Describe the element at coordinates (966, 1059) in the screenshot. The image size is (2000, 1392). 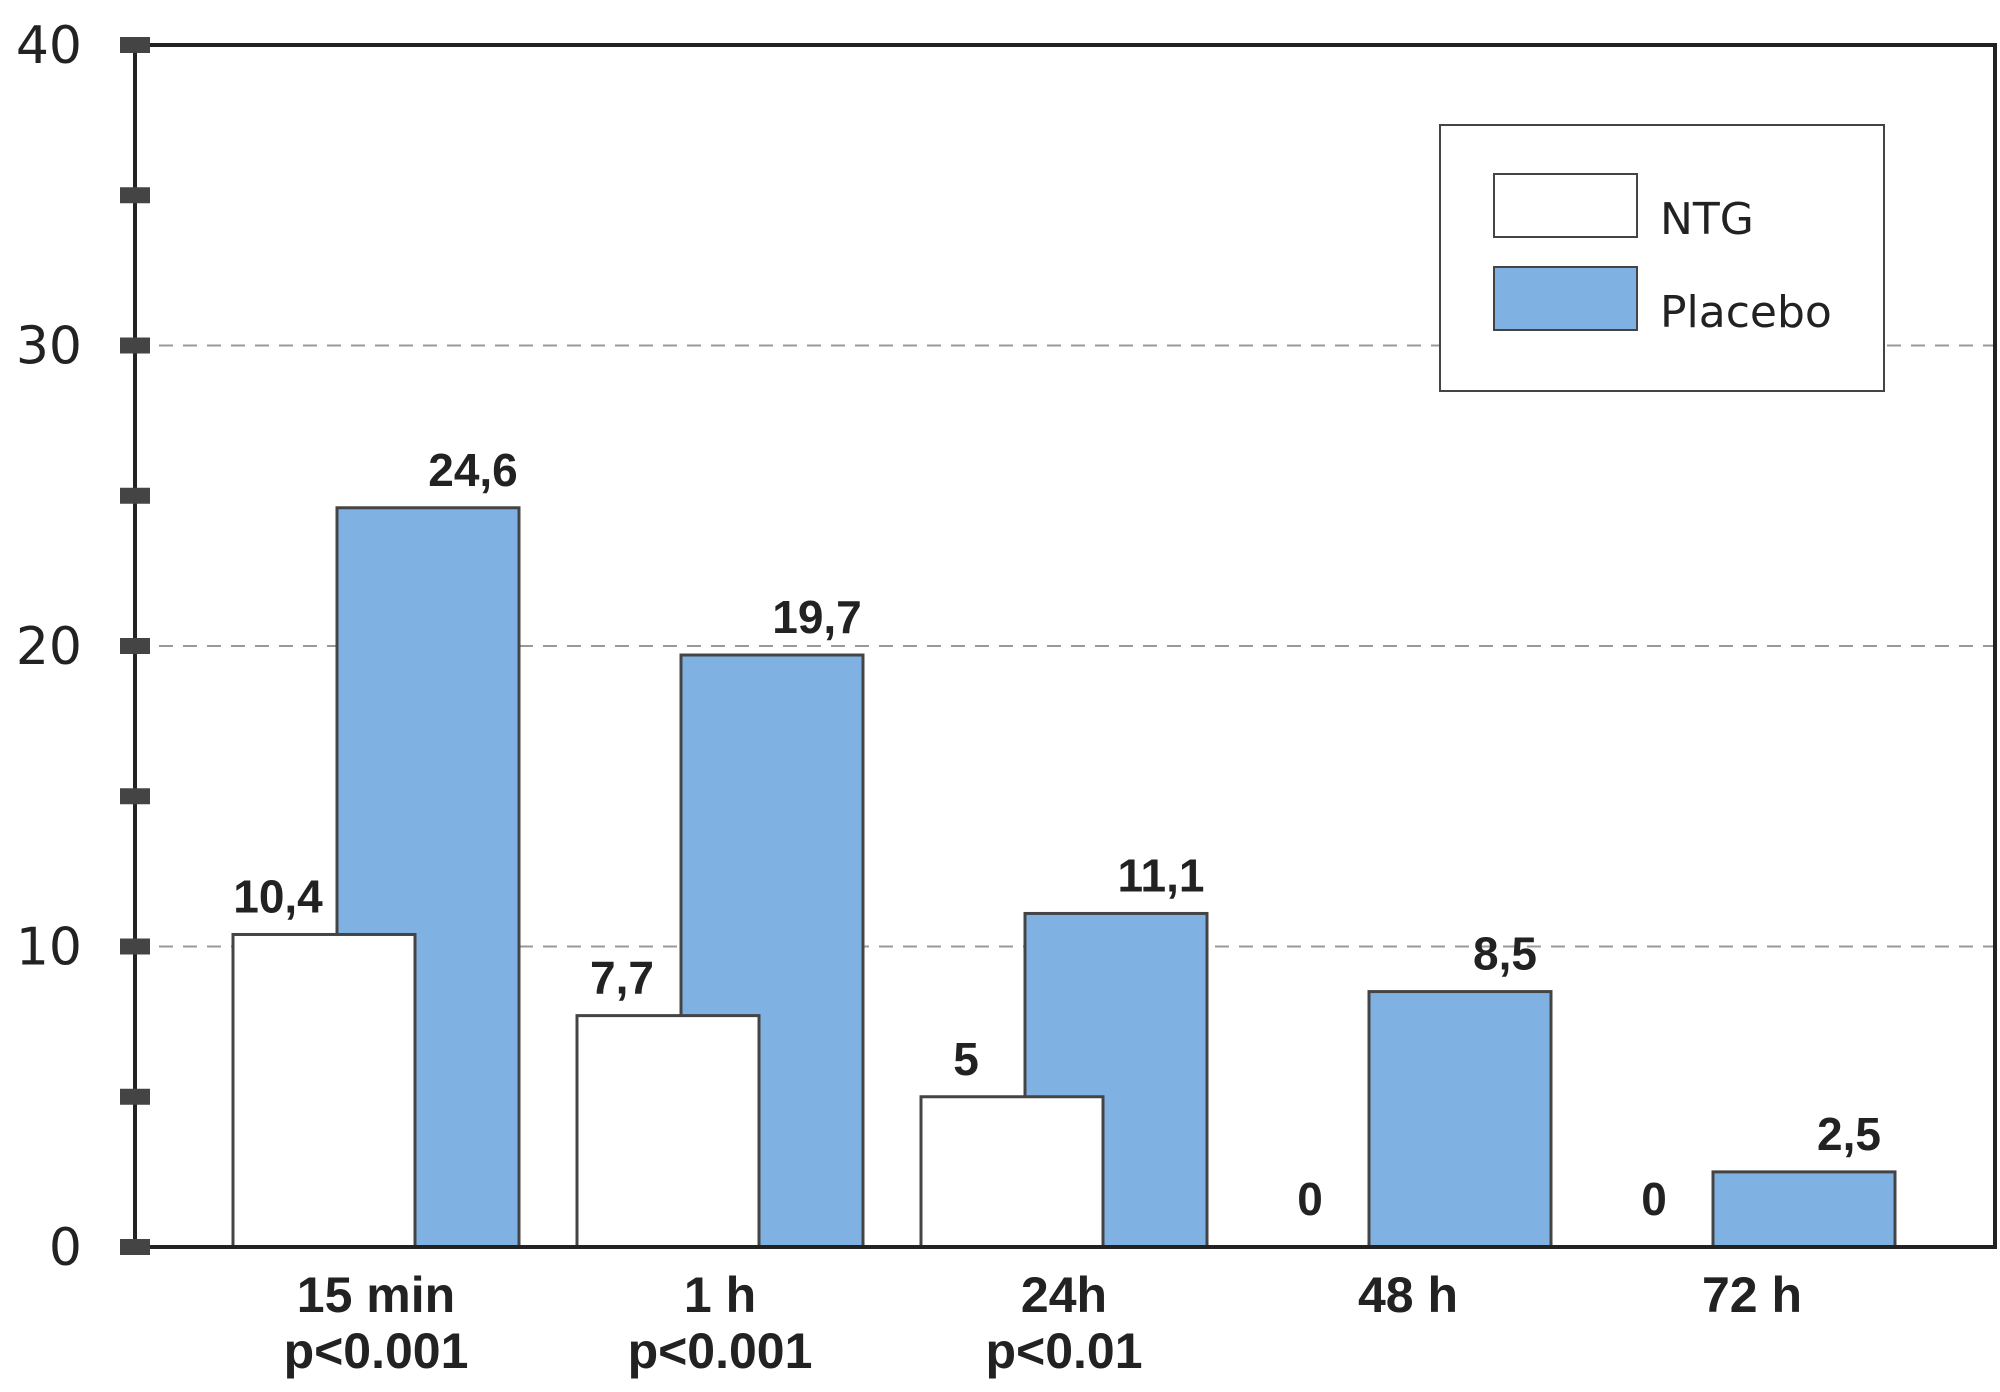
I see `data-label-ntg: 5` at that location.